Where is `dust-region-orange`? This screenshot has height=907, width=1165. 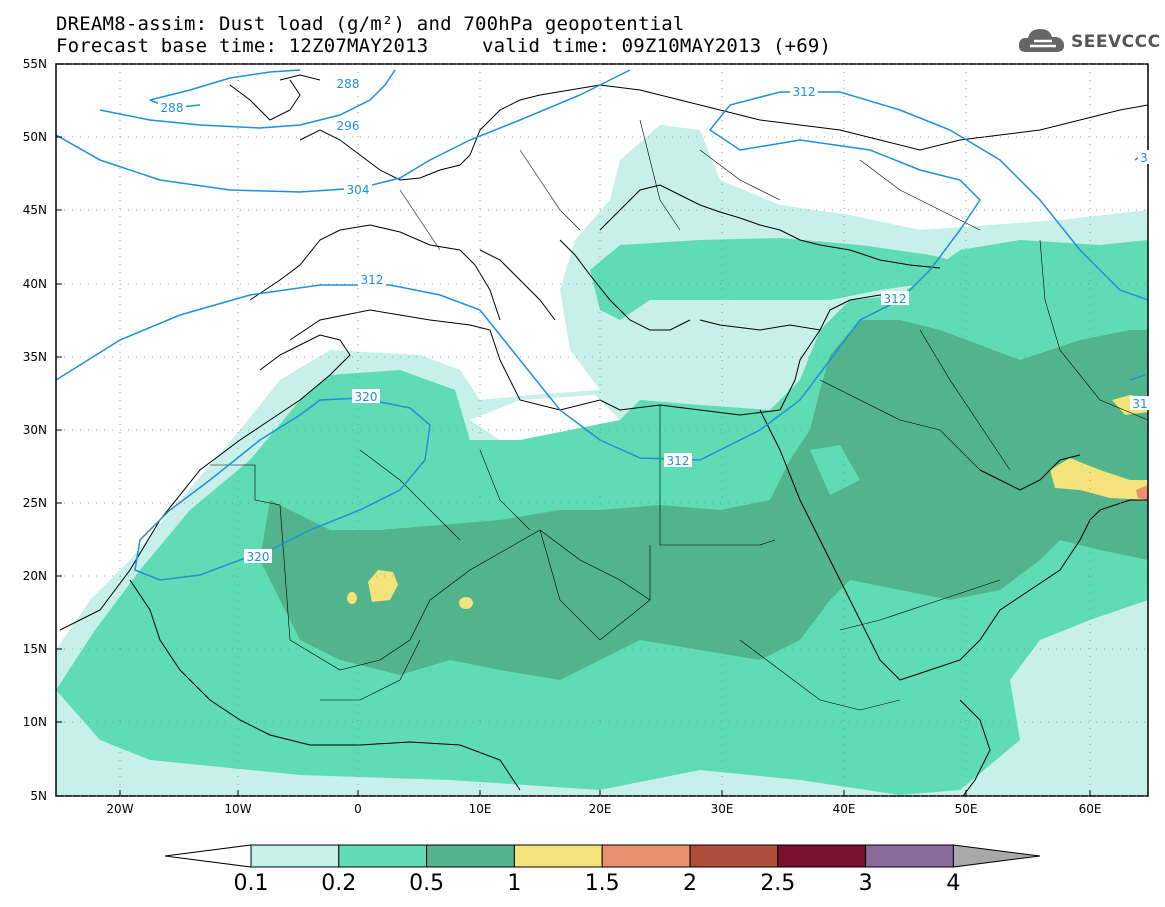 dust-region-orange is located at coordinates (1142, 492).